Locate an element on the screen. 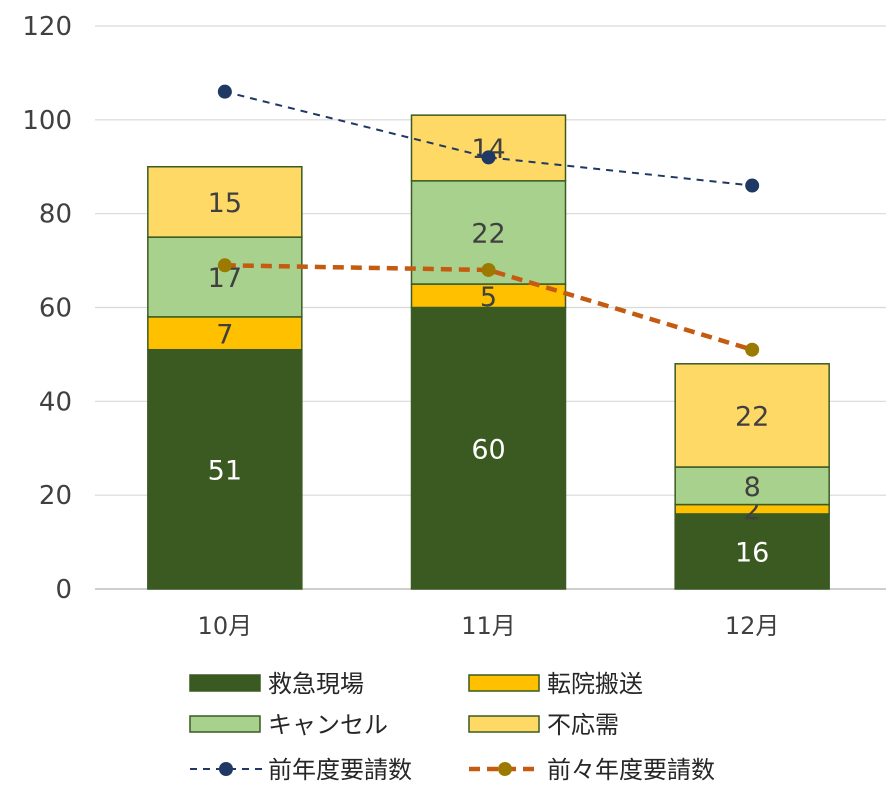 Image resolution: width=886 pixels, height=789 pixels. y-tick-label: 0 is located at coordinates (63, 590).